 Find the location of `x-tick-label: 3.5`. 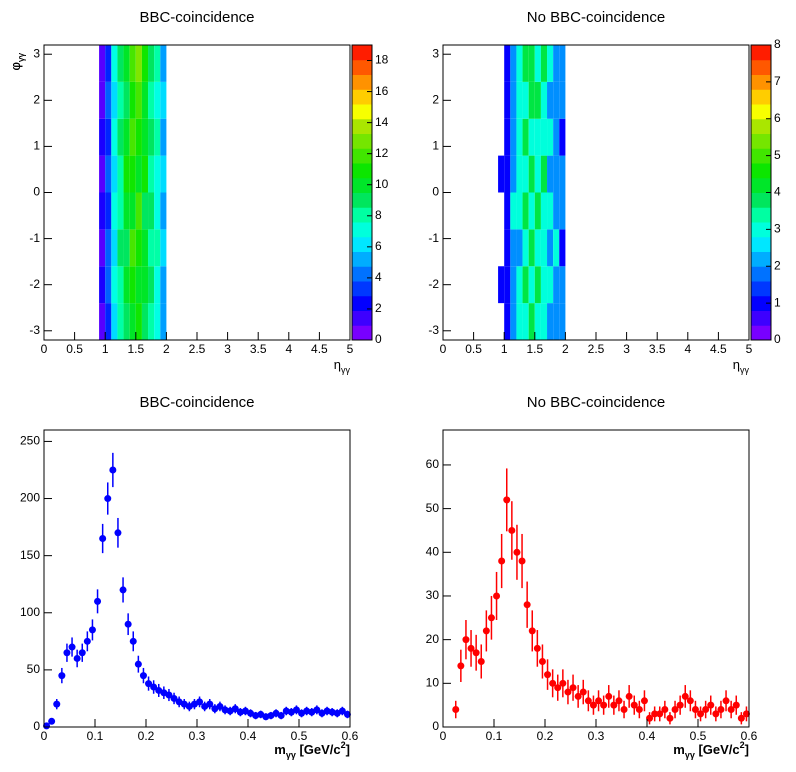

x-tick-label: 3.5 is located at coordinates (258, 349).